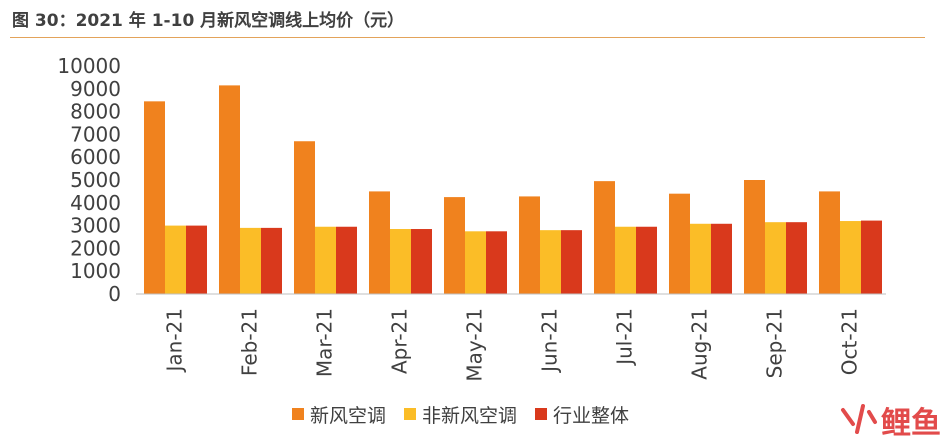 The image size is (951, 444). I want to click on x-tick-label: May-21, so click(475, 345).